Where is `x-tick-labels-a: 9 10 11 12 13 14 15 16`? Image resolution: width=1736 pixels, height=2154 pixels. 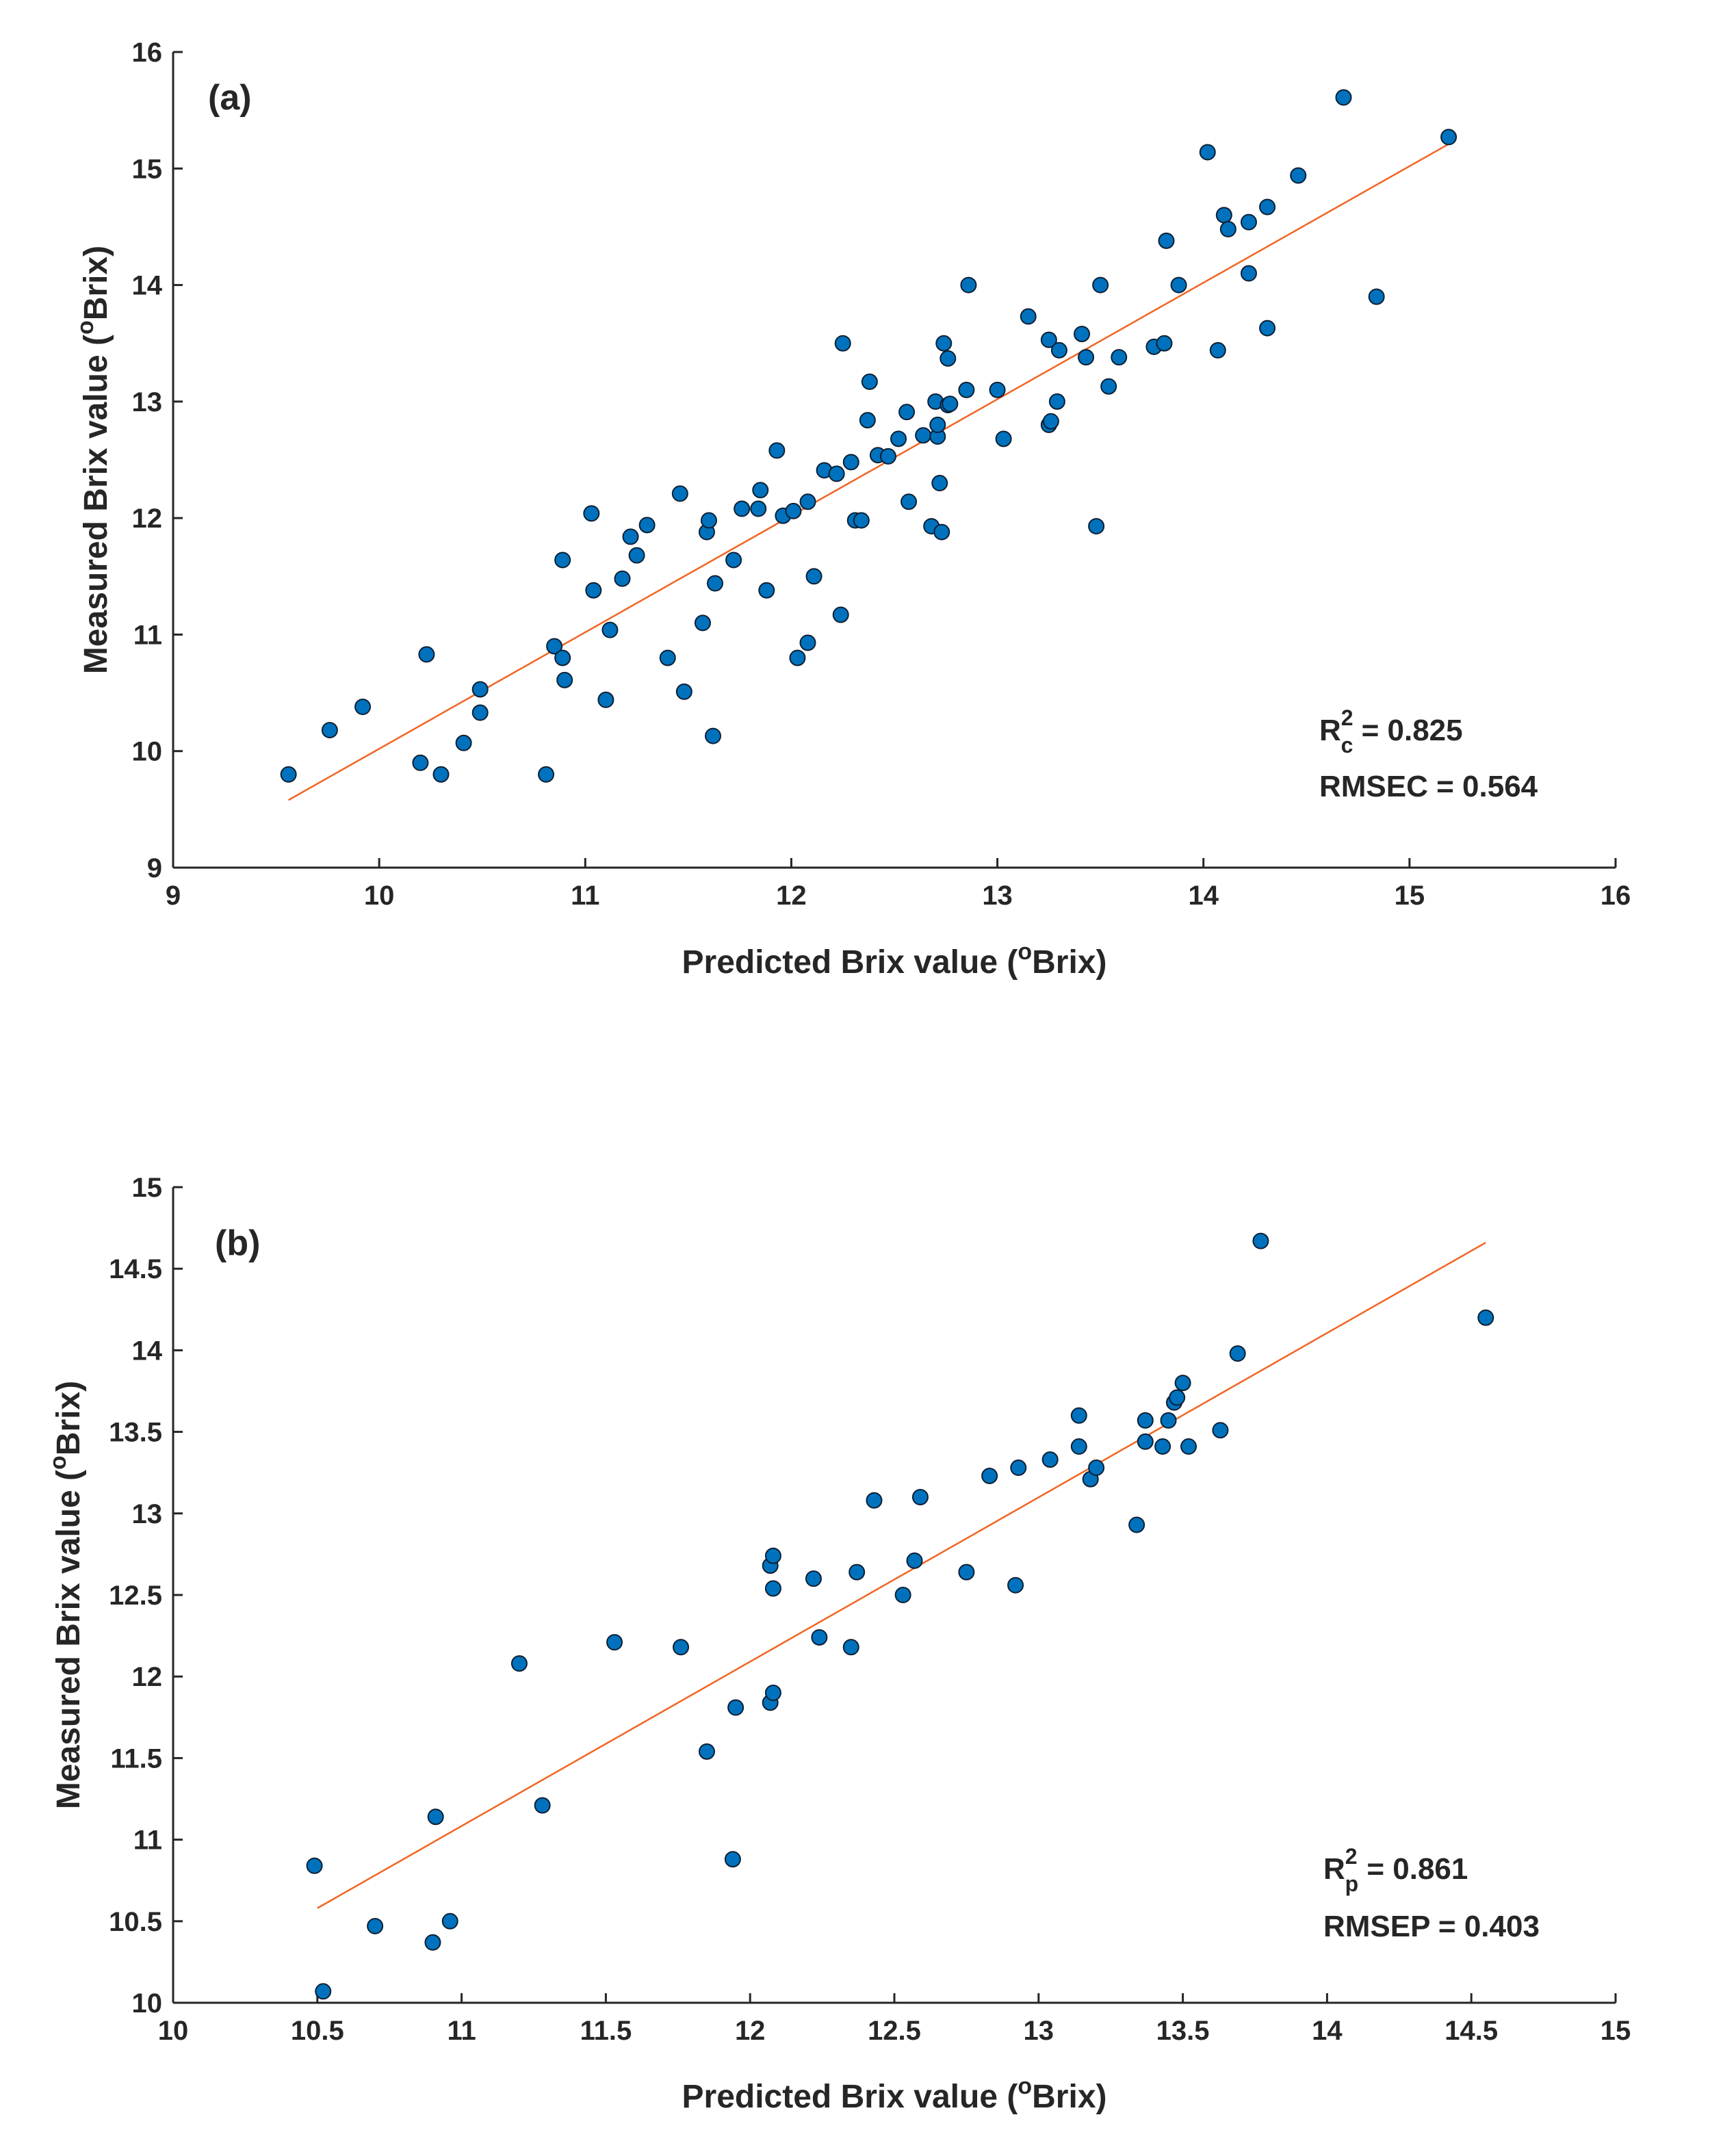 x-tick-labels-a: 9 10 11 12 13 14 15 16 is located at coordinates (898, 885).